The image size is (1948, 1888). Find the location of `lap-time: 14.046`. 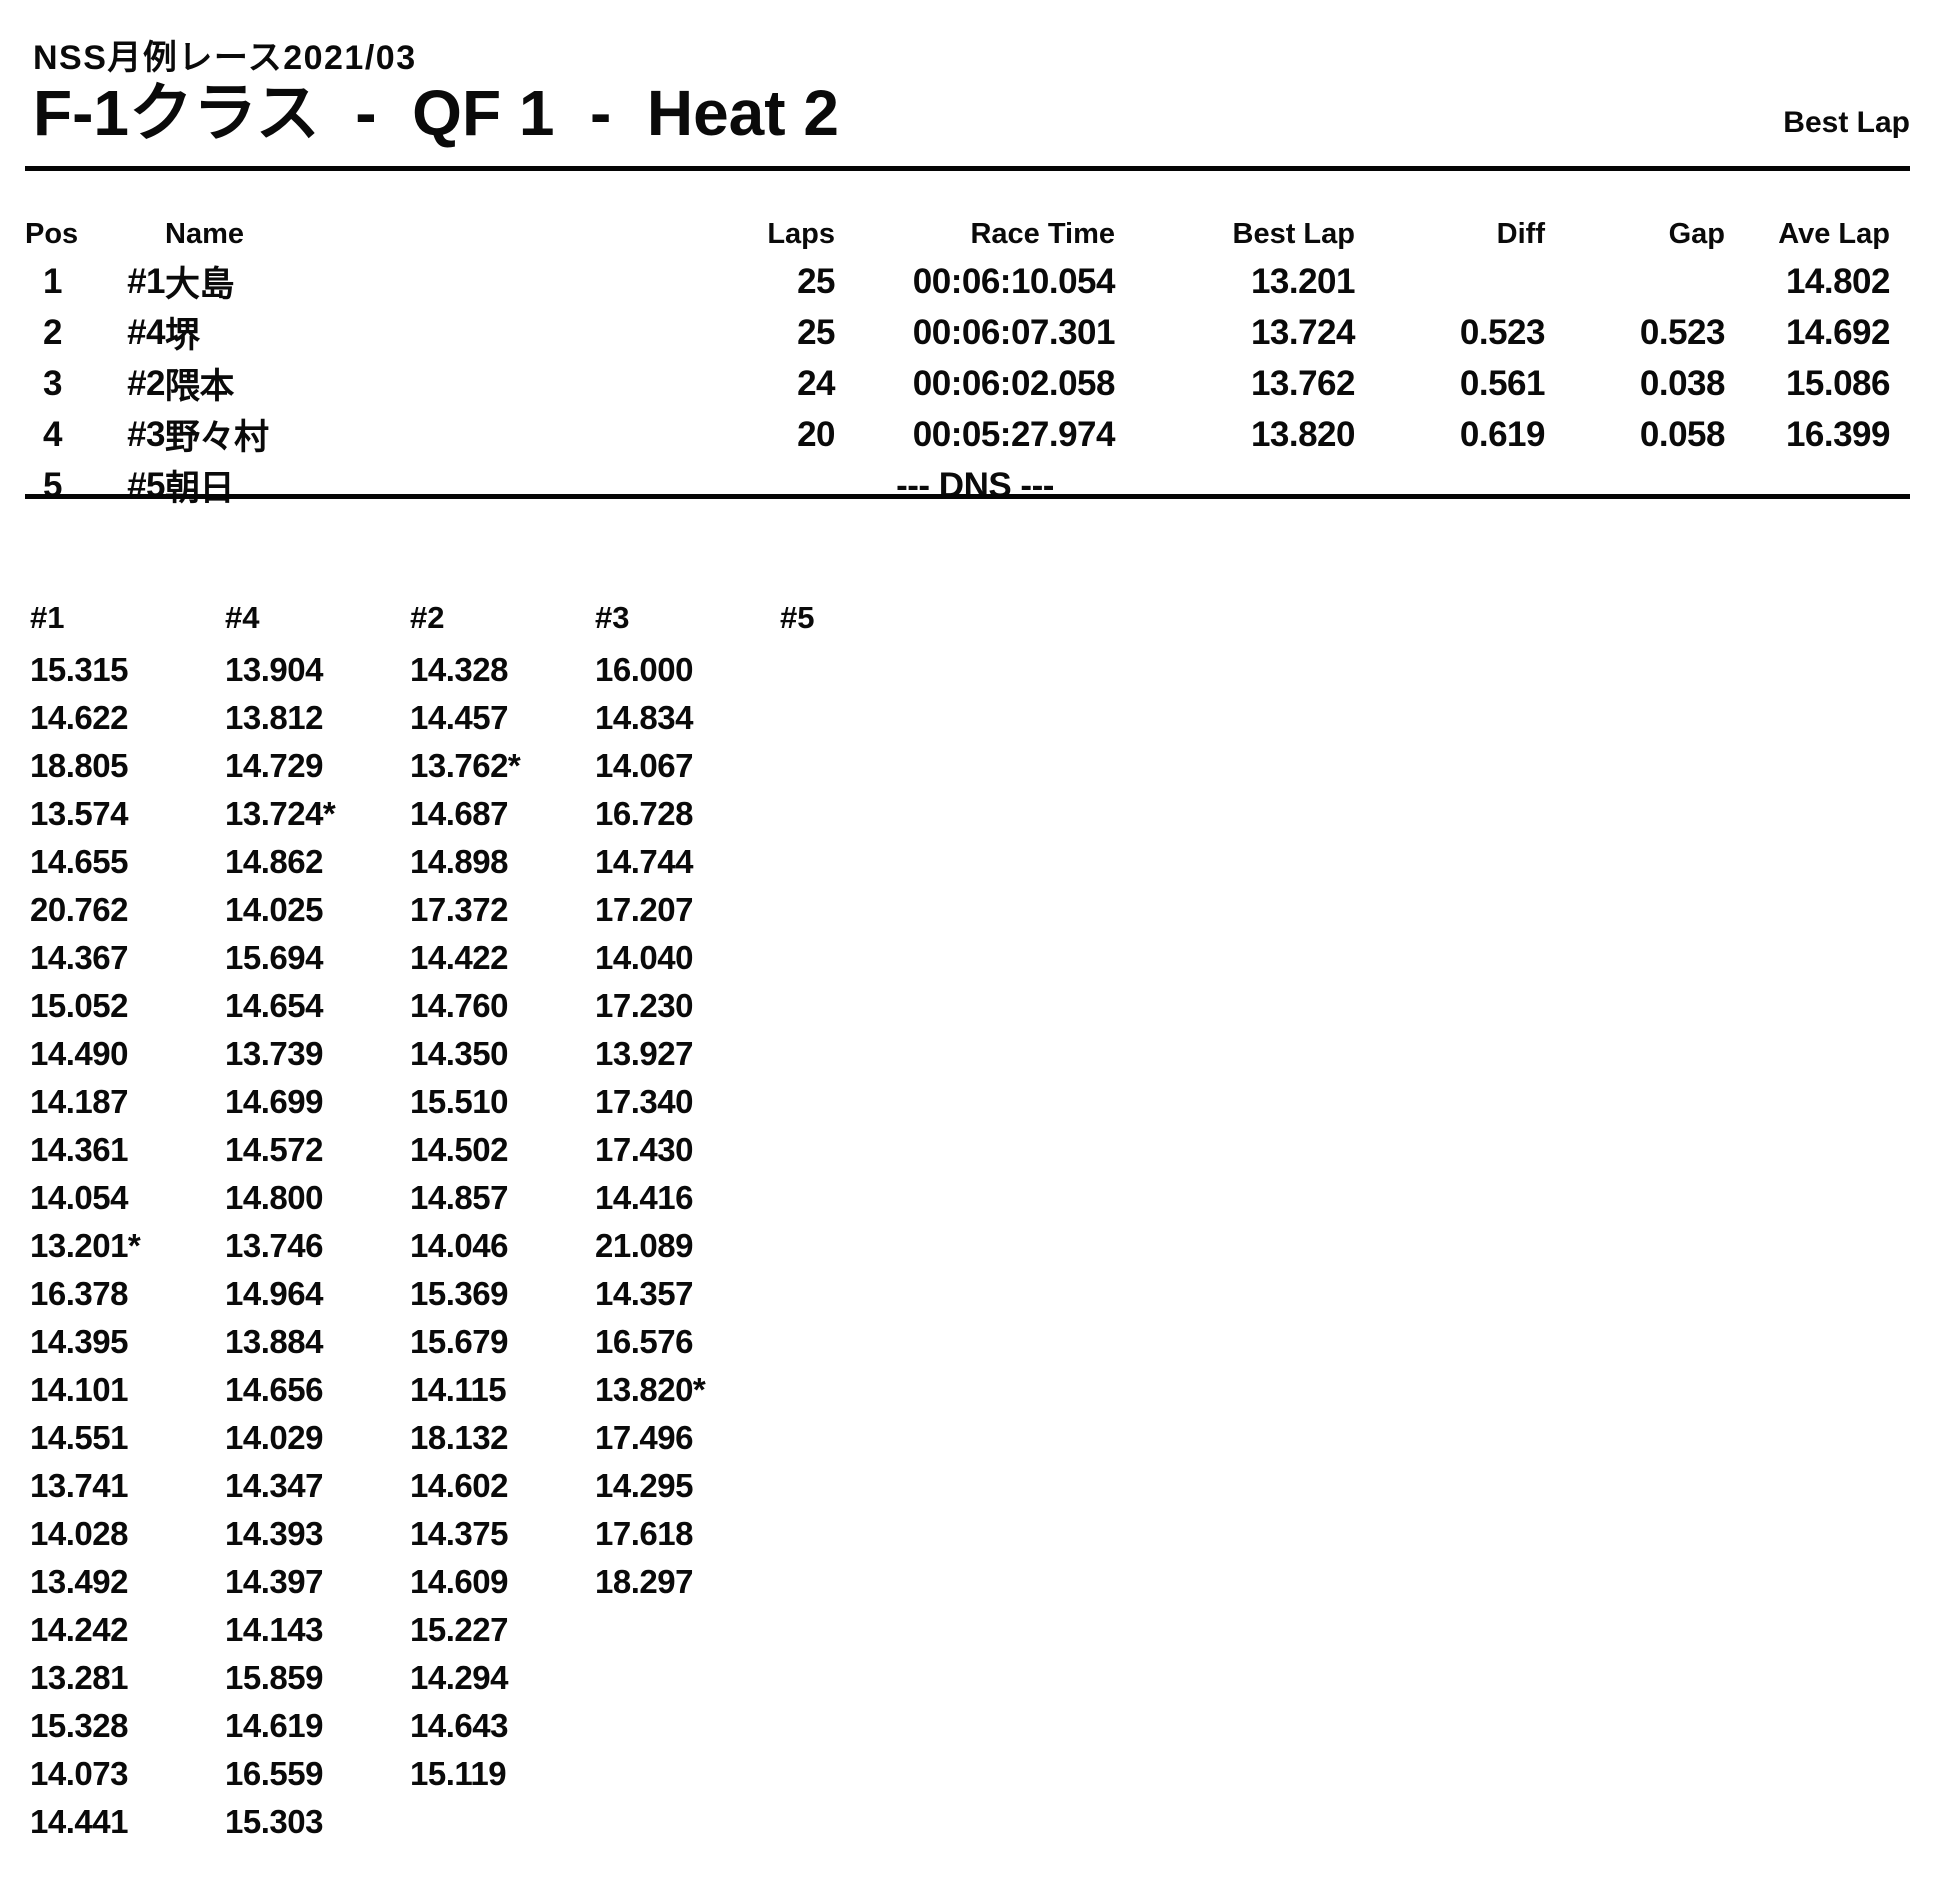

lap-time: 14.046 is located at coordinates (459, 1245).